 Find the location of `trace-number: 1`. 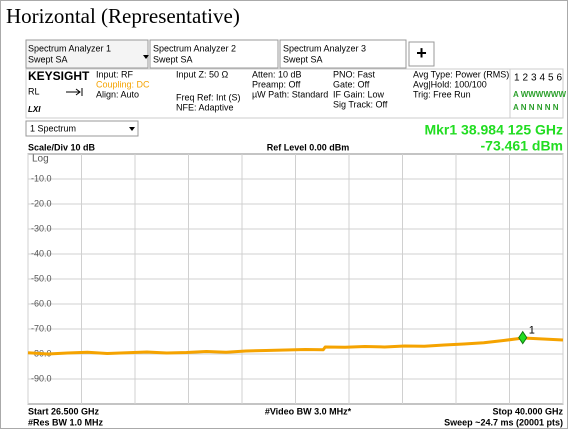

trace-number: 1 is located at coordinates (517, 78).